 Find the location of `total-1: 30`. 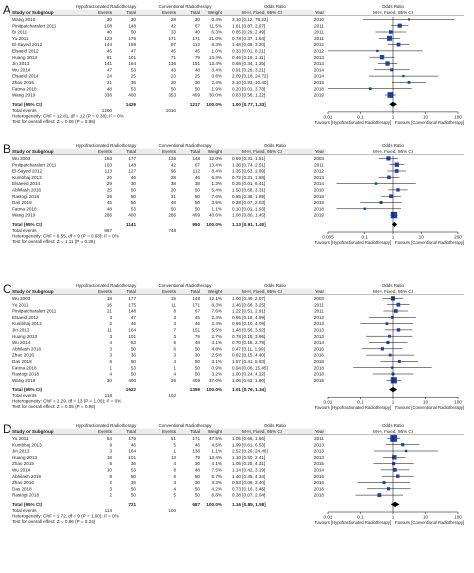

total-1: 30 is located at coordinates (134, 19).